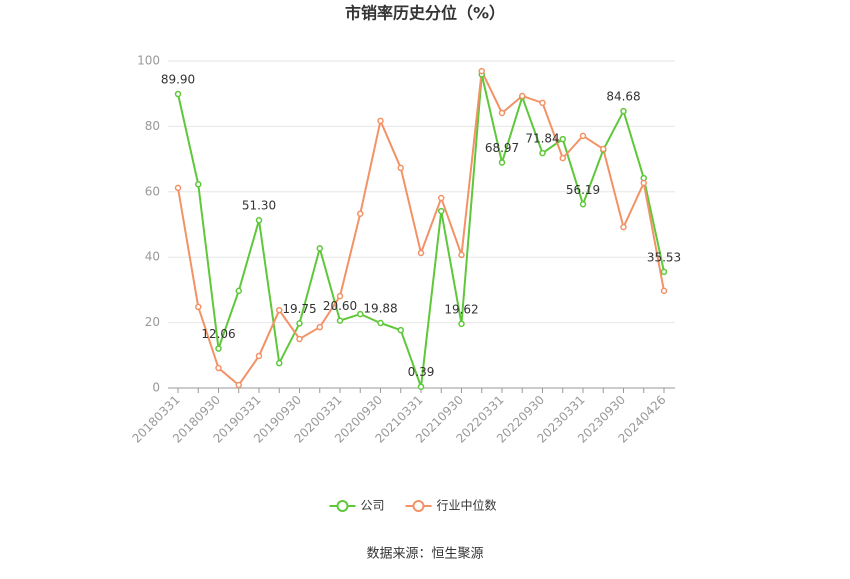 Image resolution: width=850 pixels, height=579 pixels. What do you see at coordinates (467, 505) in the screenshot?
I see `legend-label: 行业中位数` at bounding box center [467, 505].